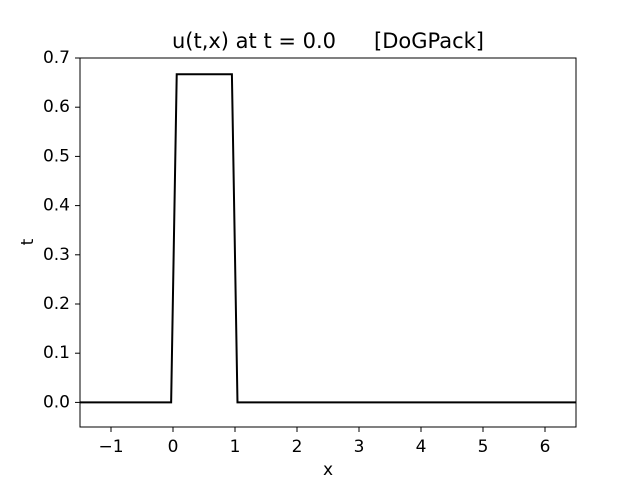  Describe the element at coordinates (56, 58) in the screenshot. I see `y-tick-label: 0.7` at that location.